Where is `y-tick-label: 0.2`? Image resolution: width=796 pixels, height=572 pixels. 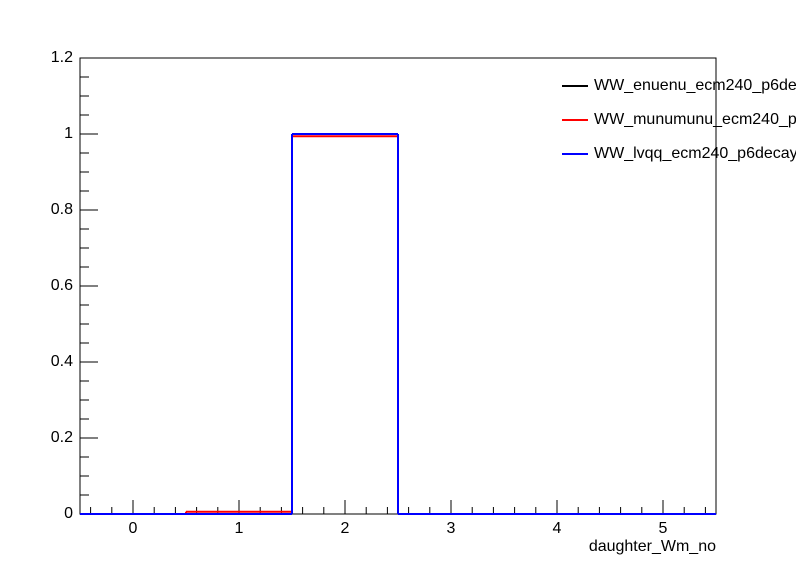 y-tick-label: 0.2 is located at coordinates (62, 437).